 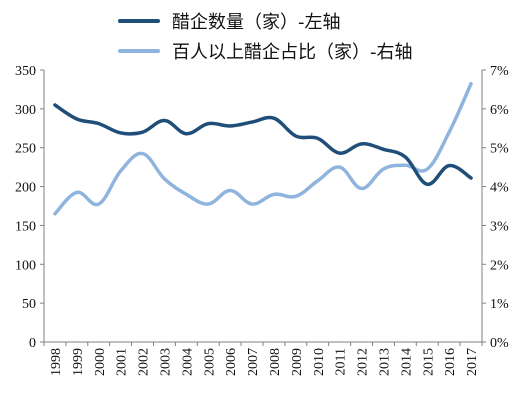 What do you see at coordinates (499, 265) in the screenshot?
I see `right-tick-label: 2%` at bounding box center [499, 265].